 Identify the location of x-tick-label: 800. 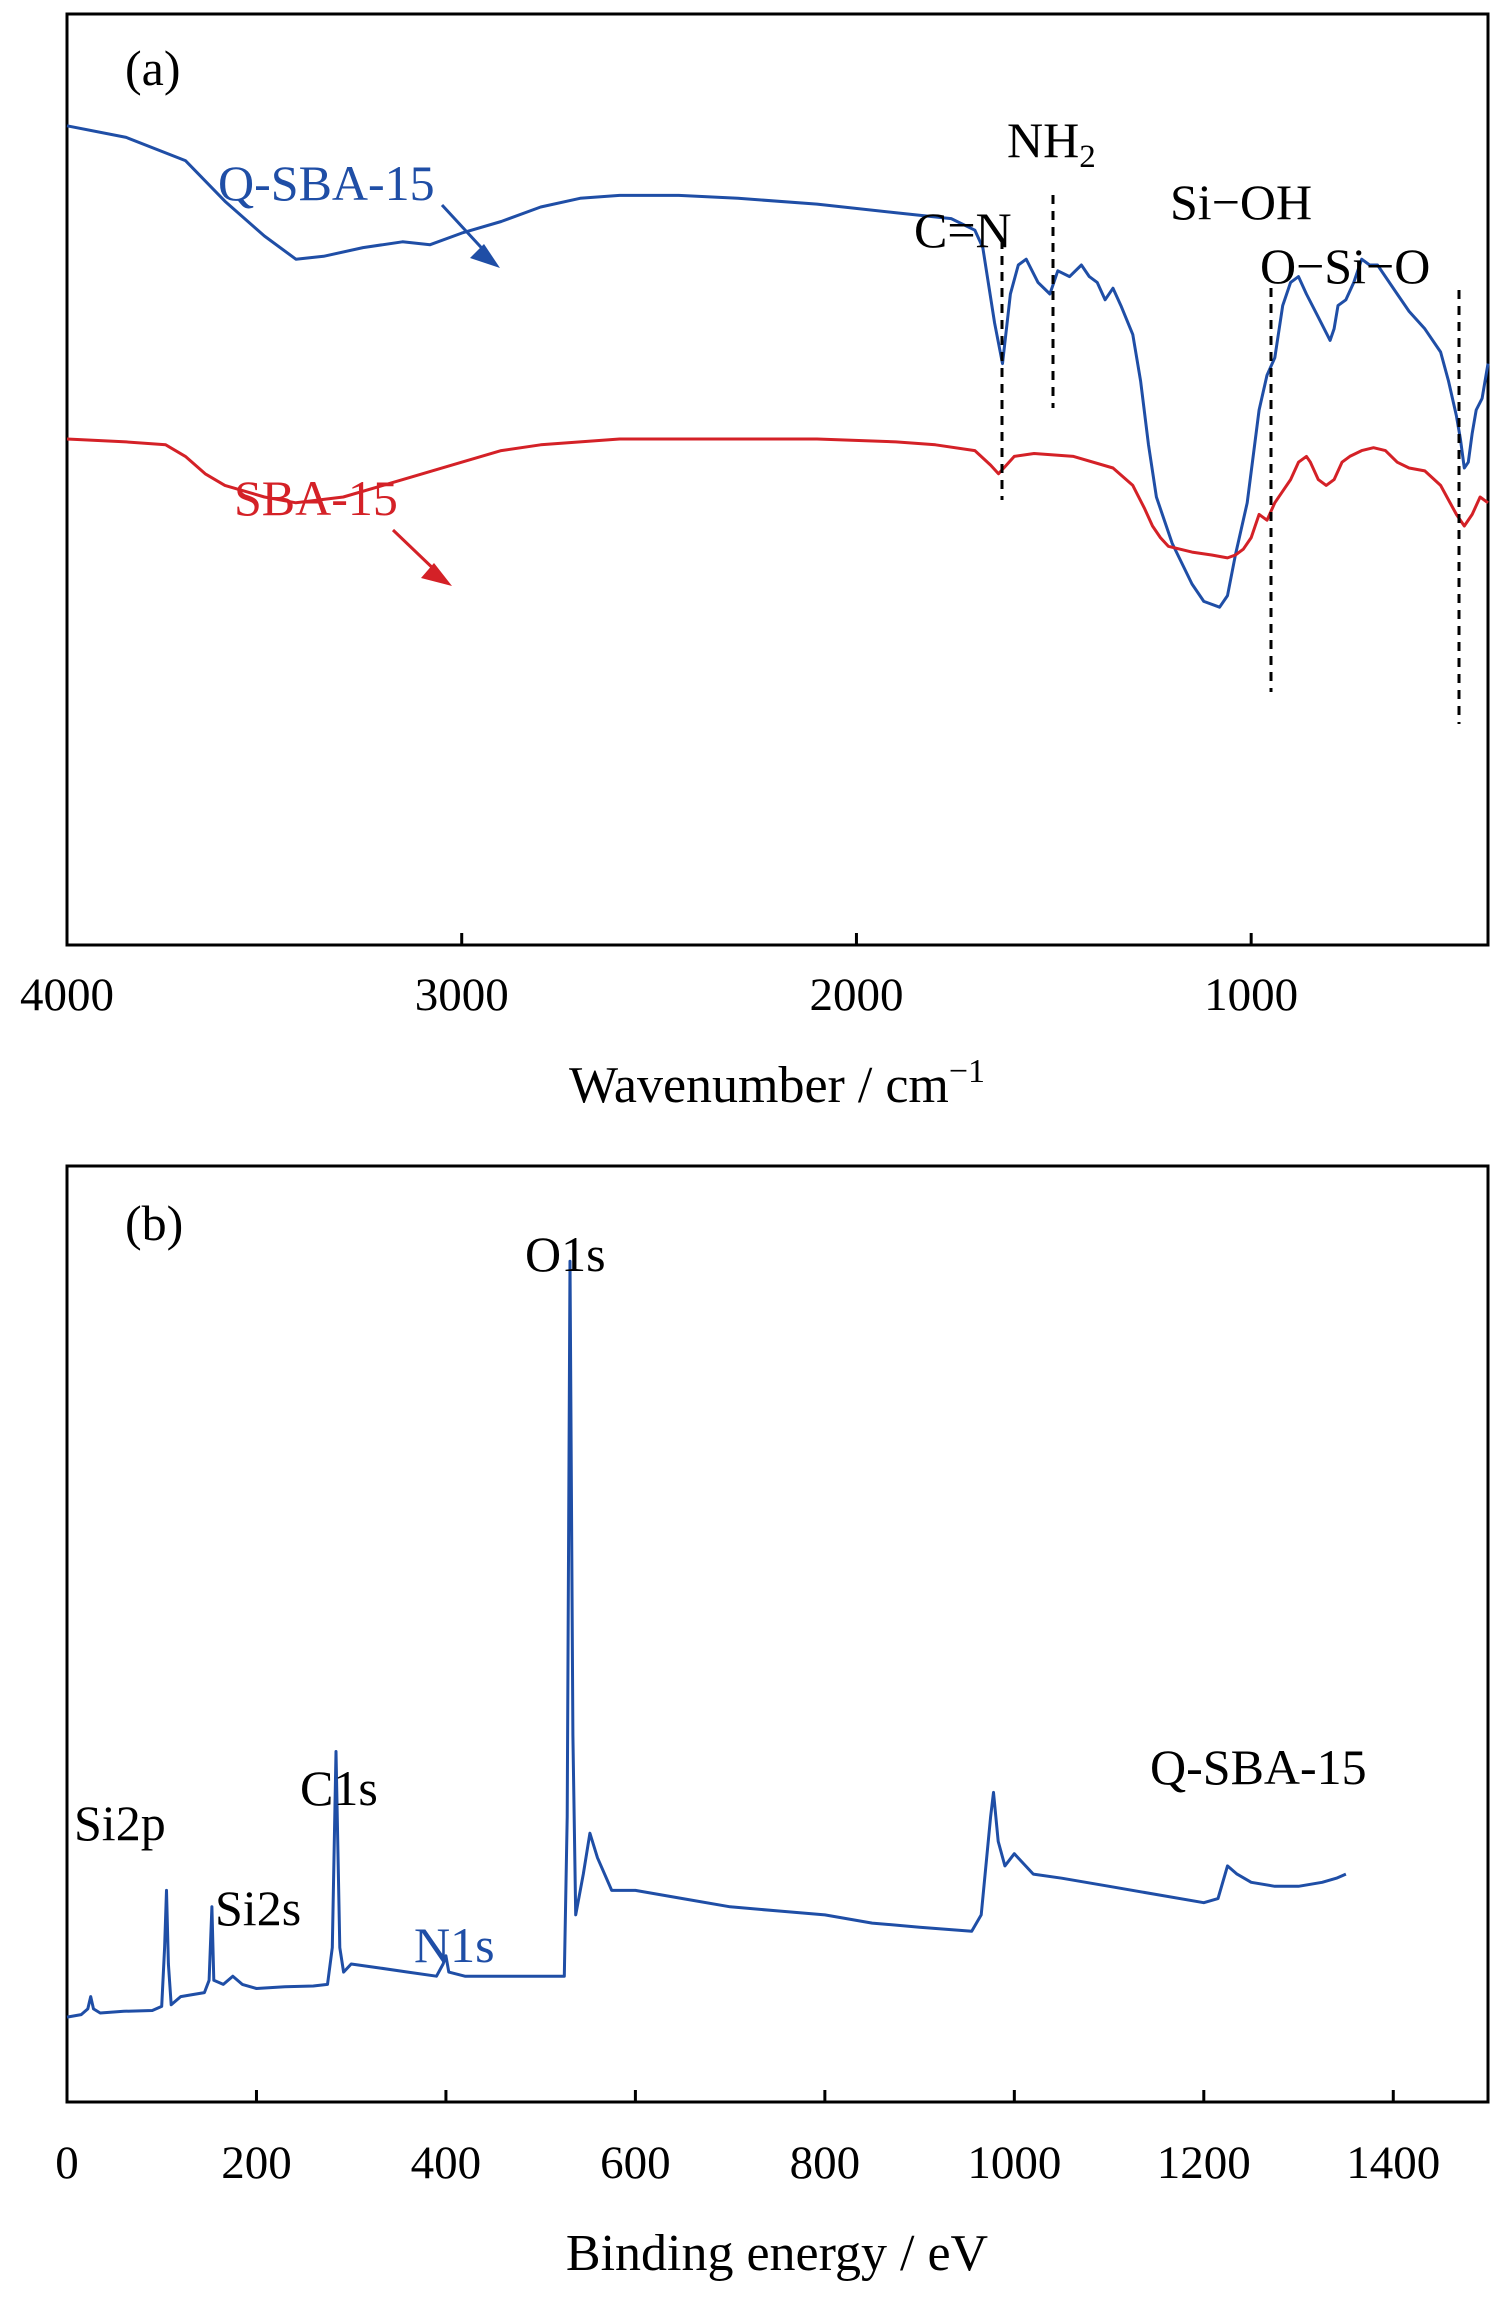
(825, 2163).